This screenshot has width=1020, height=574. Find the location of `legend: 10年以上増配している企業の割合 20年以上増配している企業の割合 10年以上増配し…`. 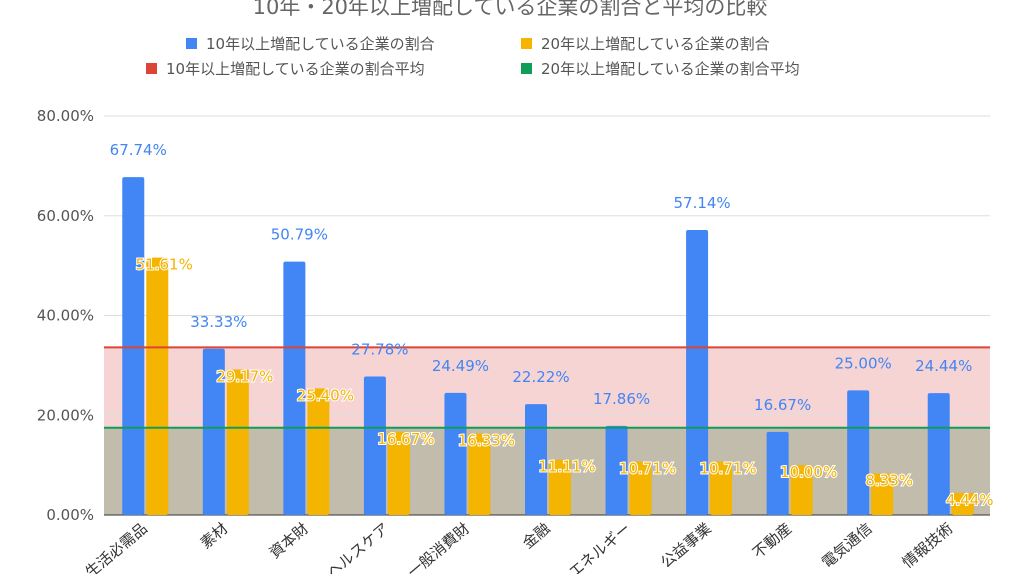

legend: 10年以上増配している企業の割合 20年以上増配している企業の割合 10年以上増配し… is located at coordinates (473, 56).